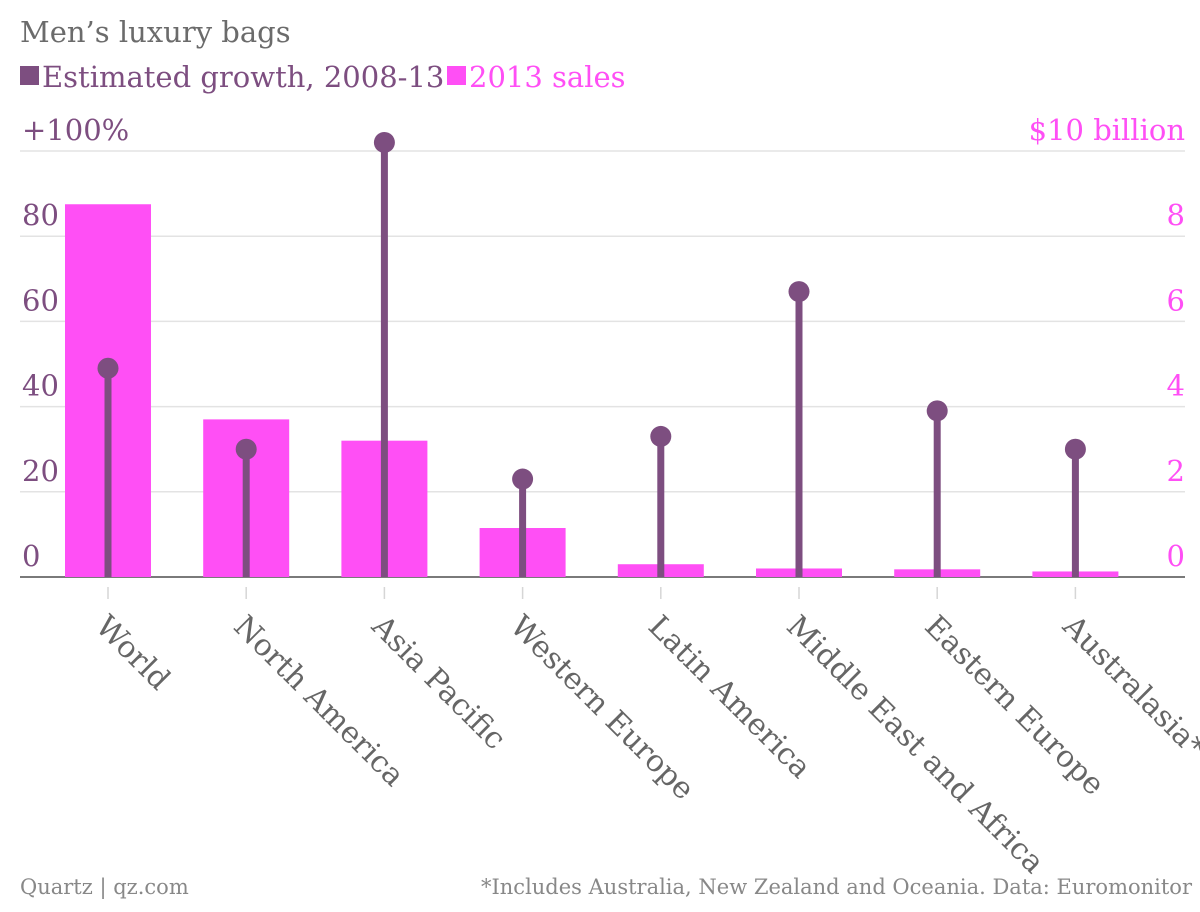 The image size is (1200, 912). Describe the element at coordinates (40, 471) in the screenshot. I see `left-tick-label-1: 20` at that location.